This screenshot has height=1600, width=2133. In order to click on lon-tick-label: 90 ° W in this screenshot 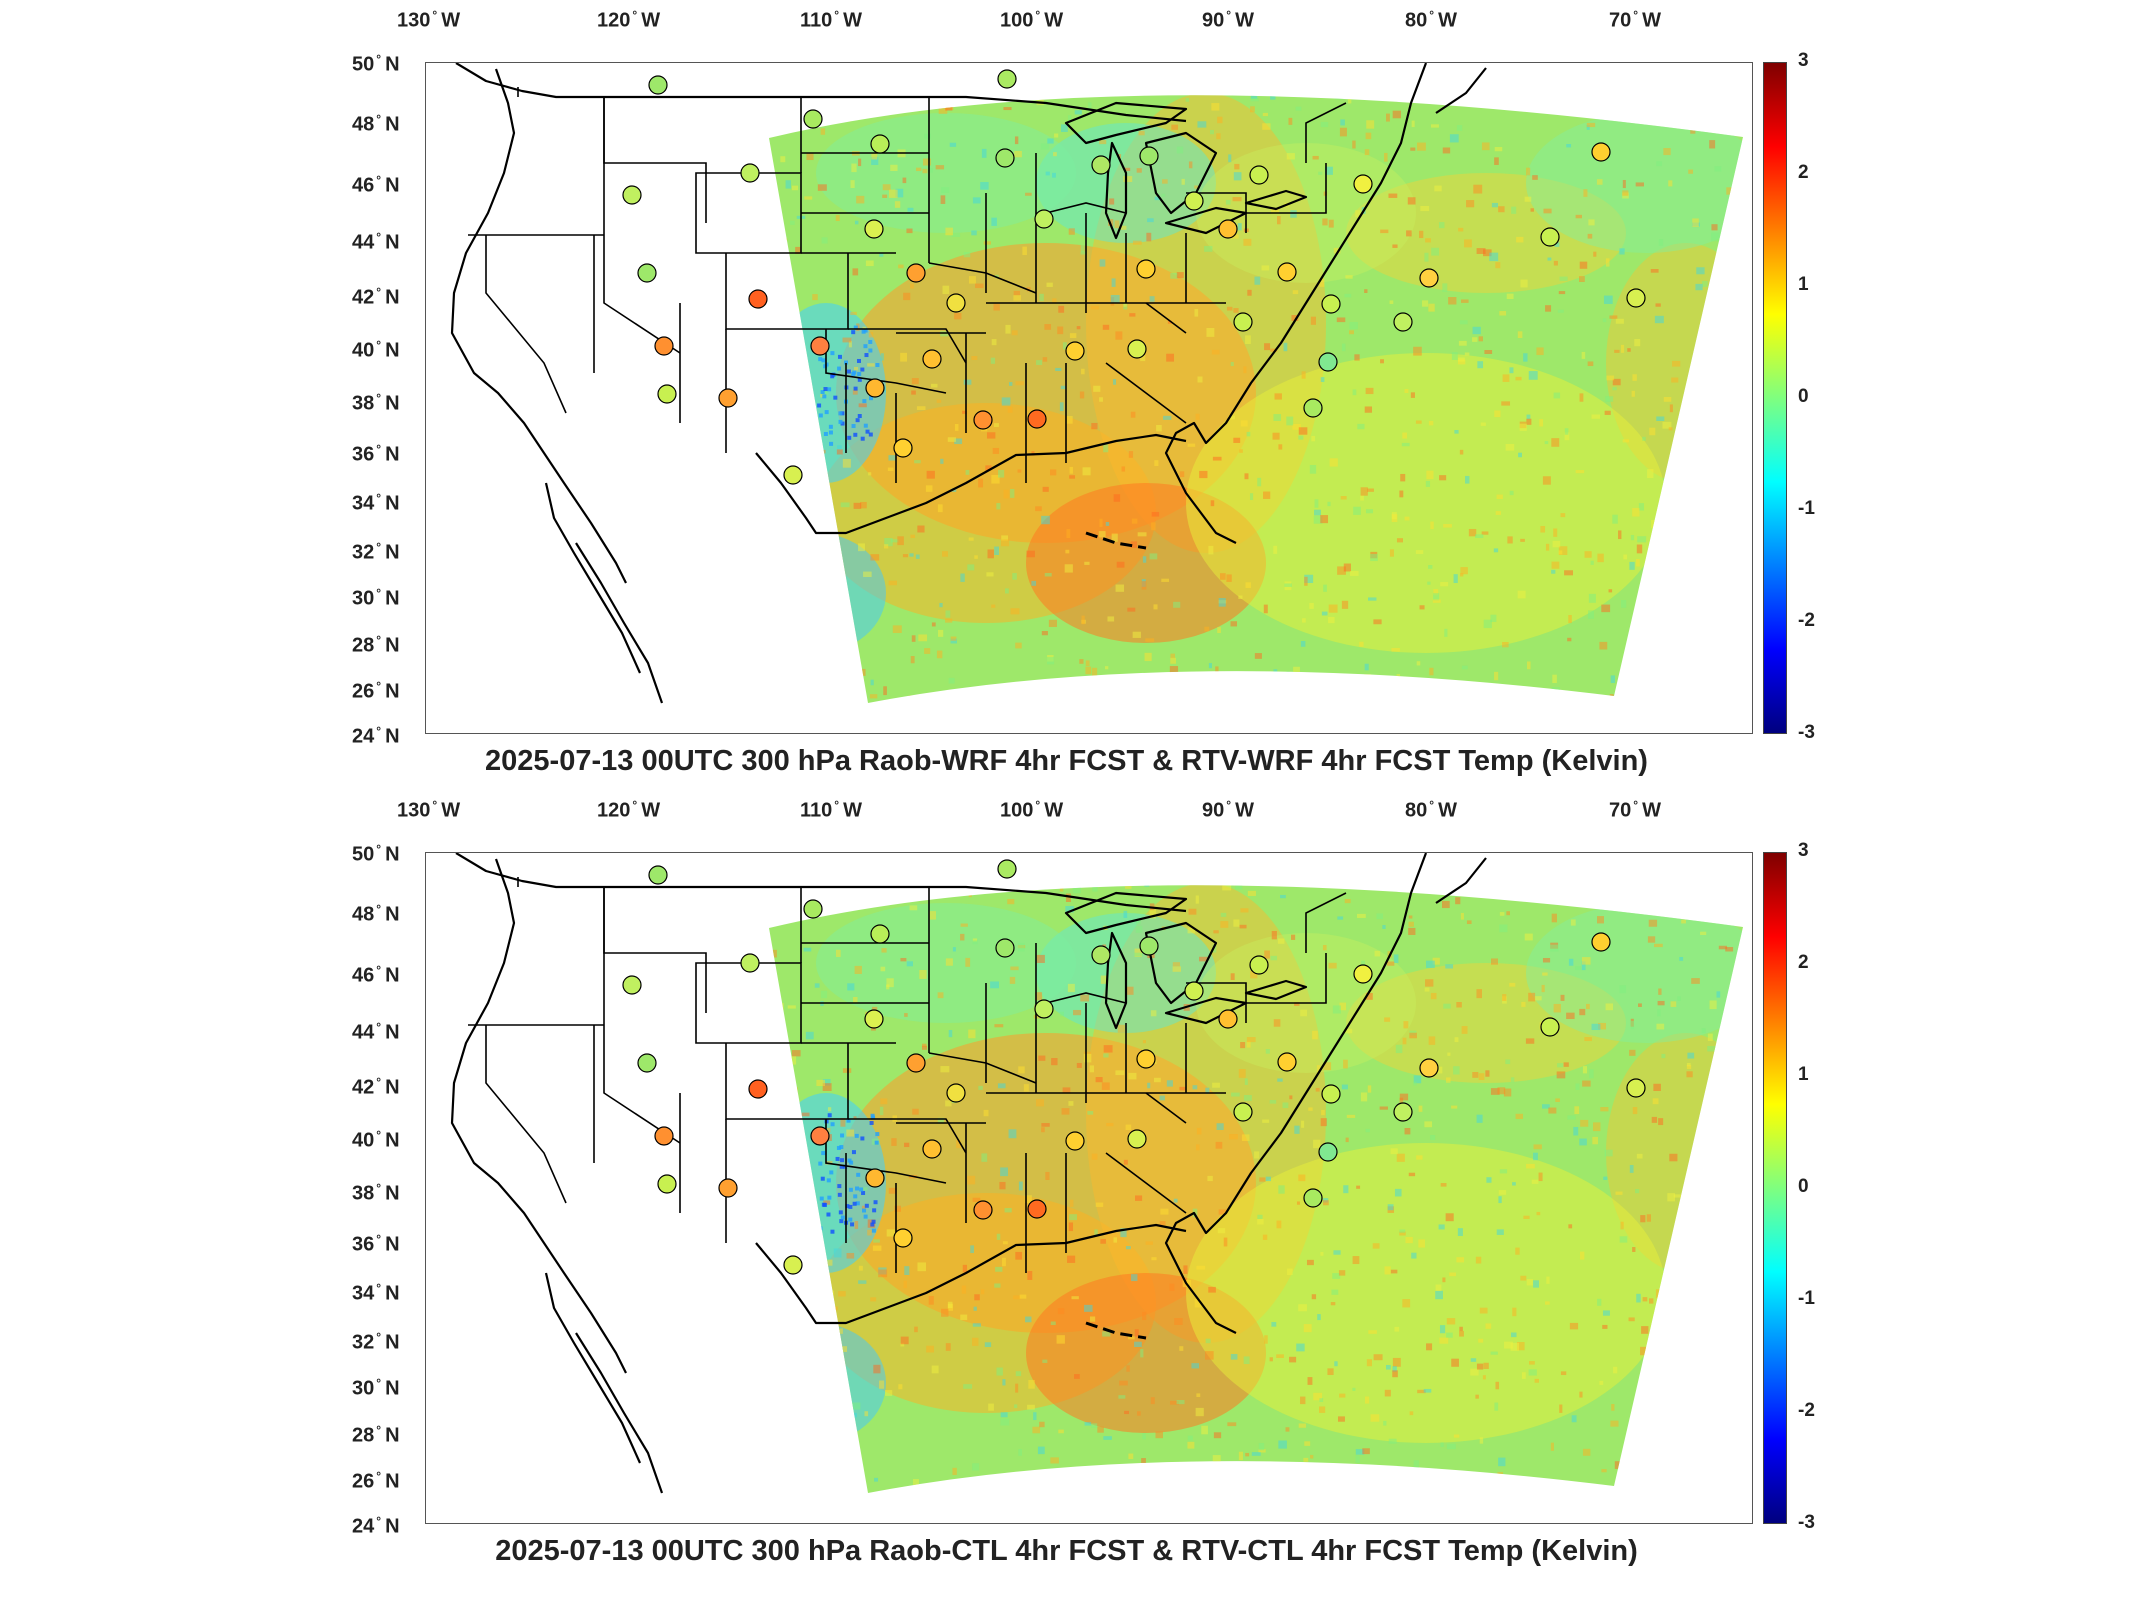, I will do `click(1228, 20)`.